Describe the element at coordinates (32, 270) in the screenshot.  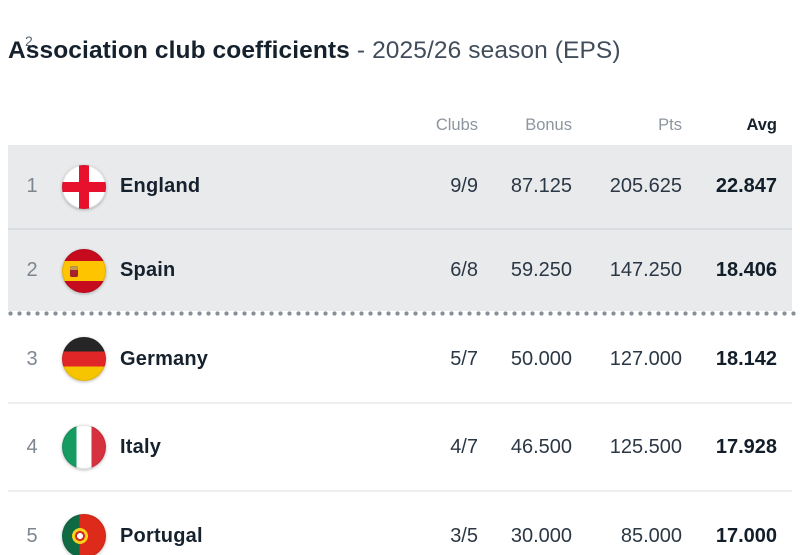
I see `rank-label: 2` at that location.